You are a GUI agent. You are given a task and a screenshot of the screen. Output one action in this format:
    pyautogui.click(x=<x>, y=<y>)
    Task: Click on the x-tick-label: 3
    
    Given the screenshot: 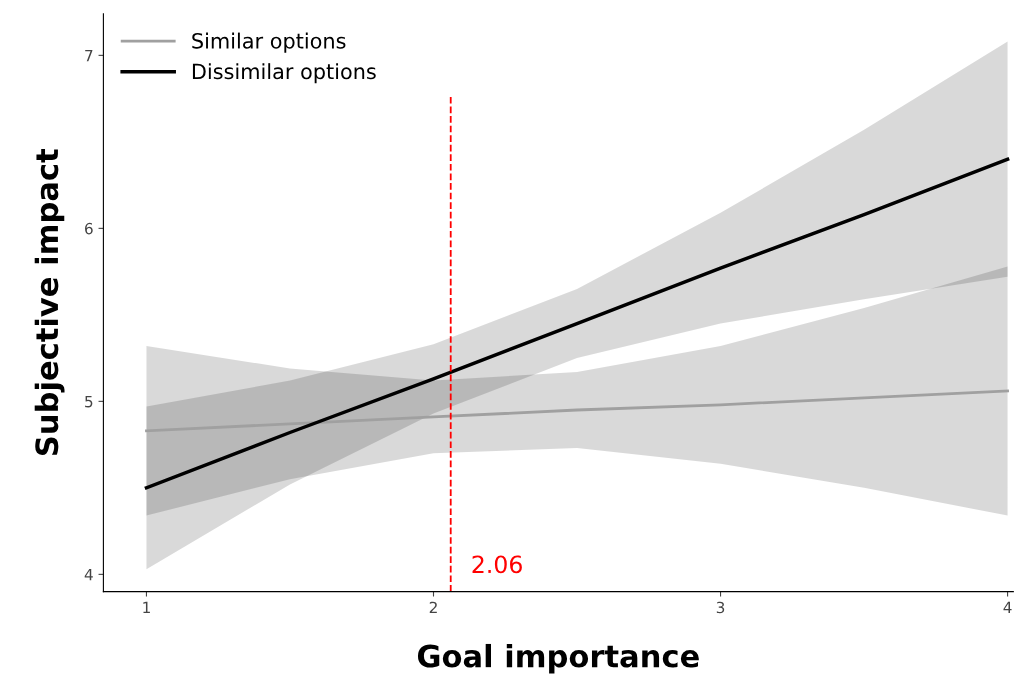 What is the action you would take?
    pyautogui.click(x=720, y=607)
    